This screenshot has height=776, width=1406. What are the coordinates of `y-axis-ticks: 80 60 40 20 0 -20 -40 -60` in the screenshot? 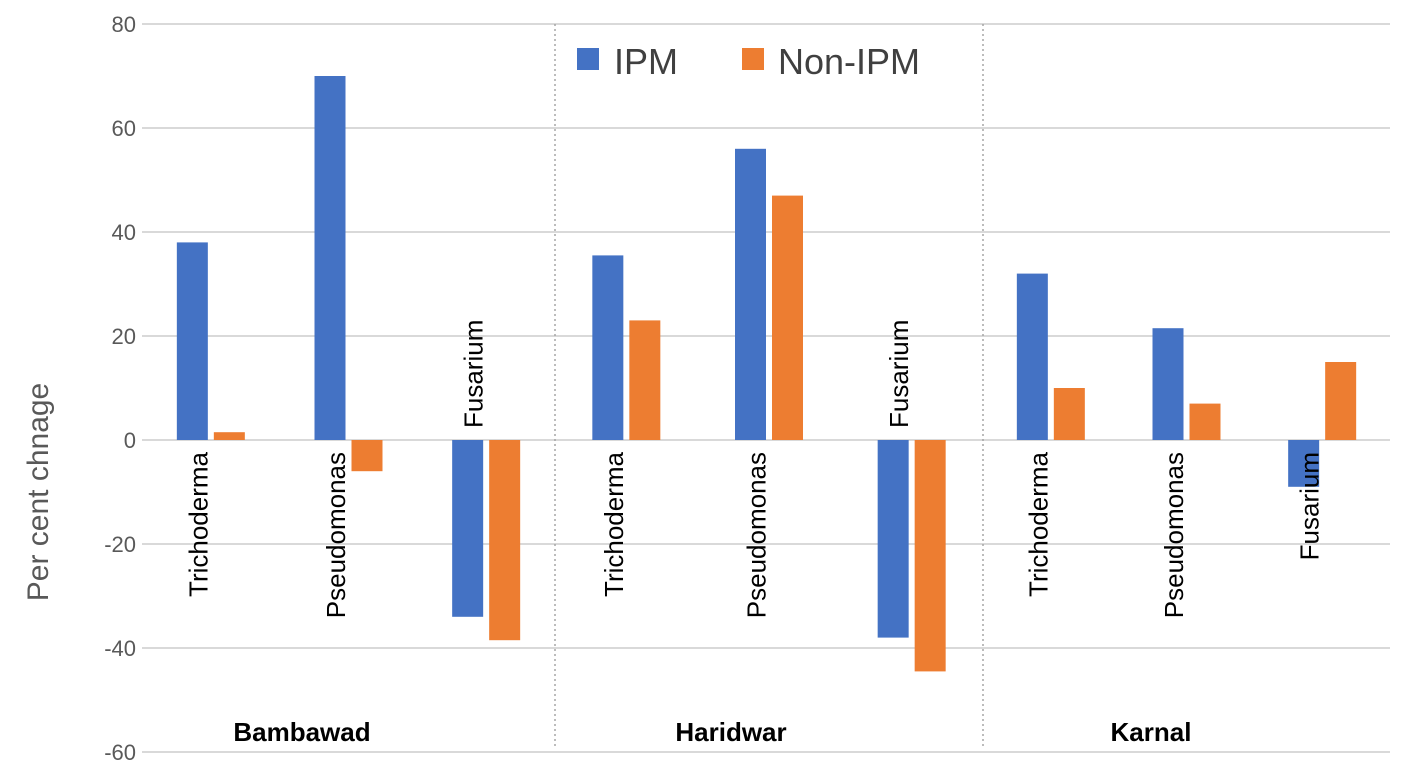 It's located at (120, 388).